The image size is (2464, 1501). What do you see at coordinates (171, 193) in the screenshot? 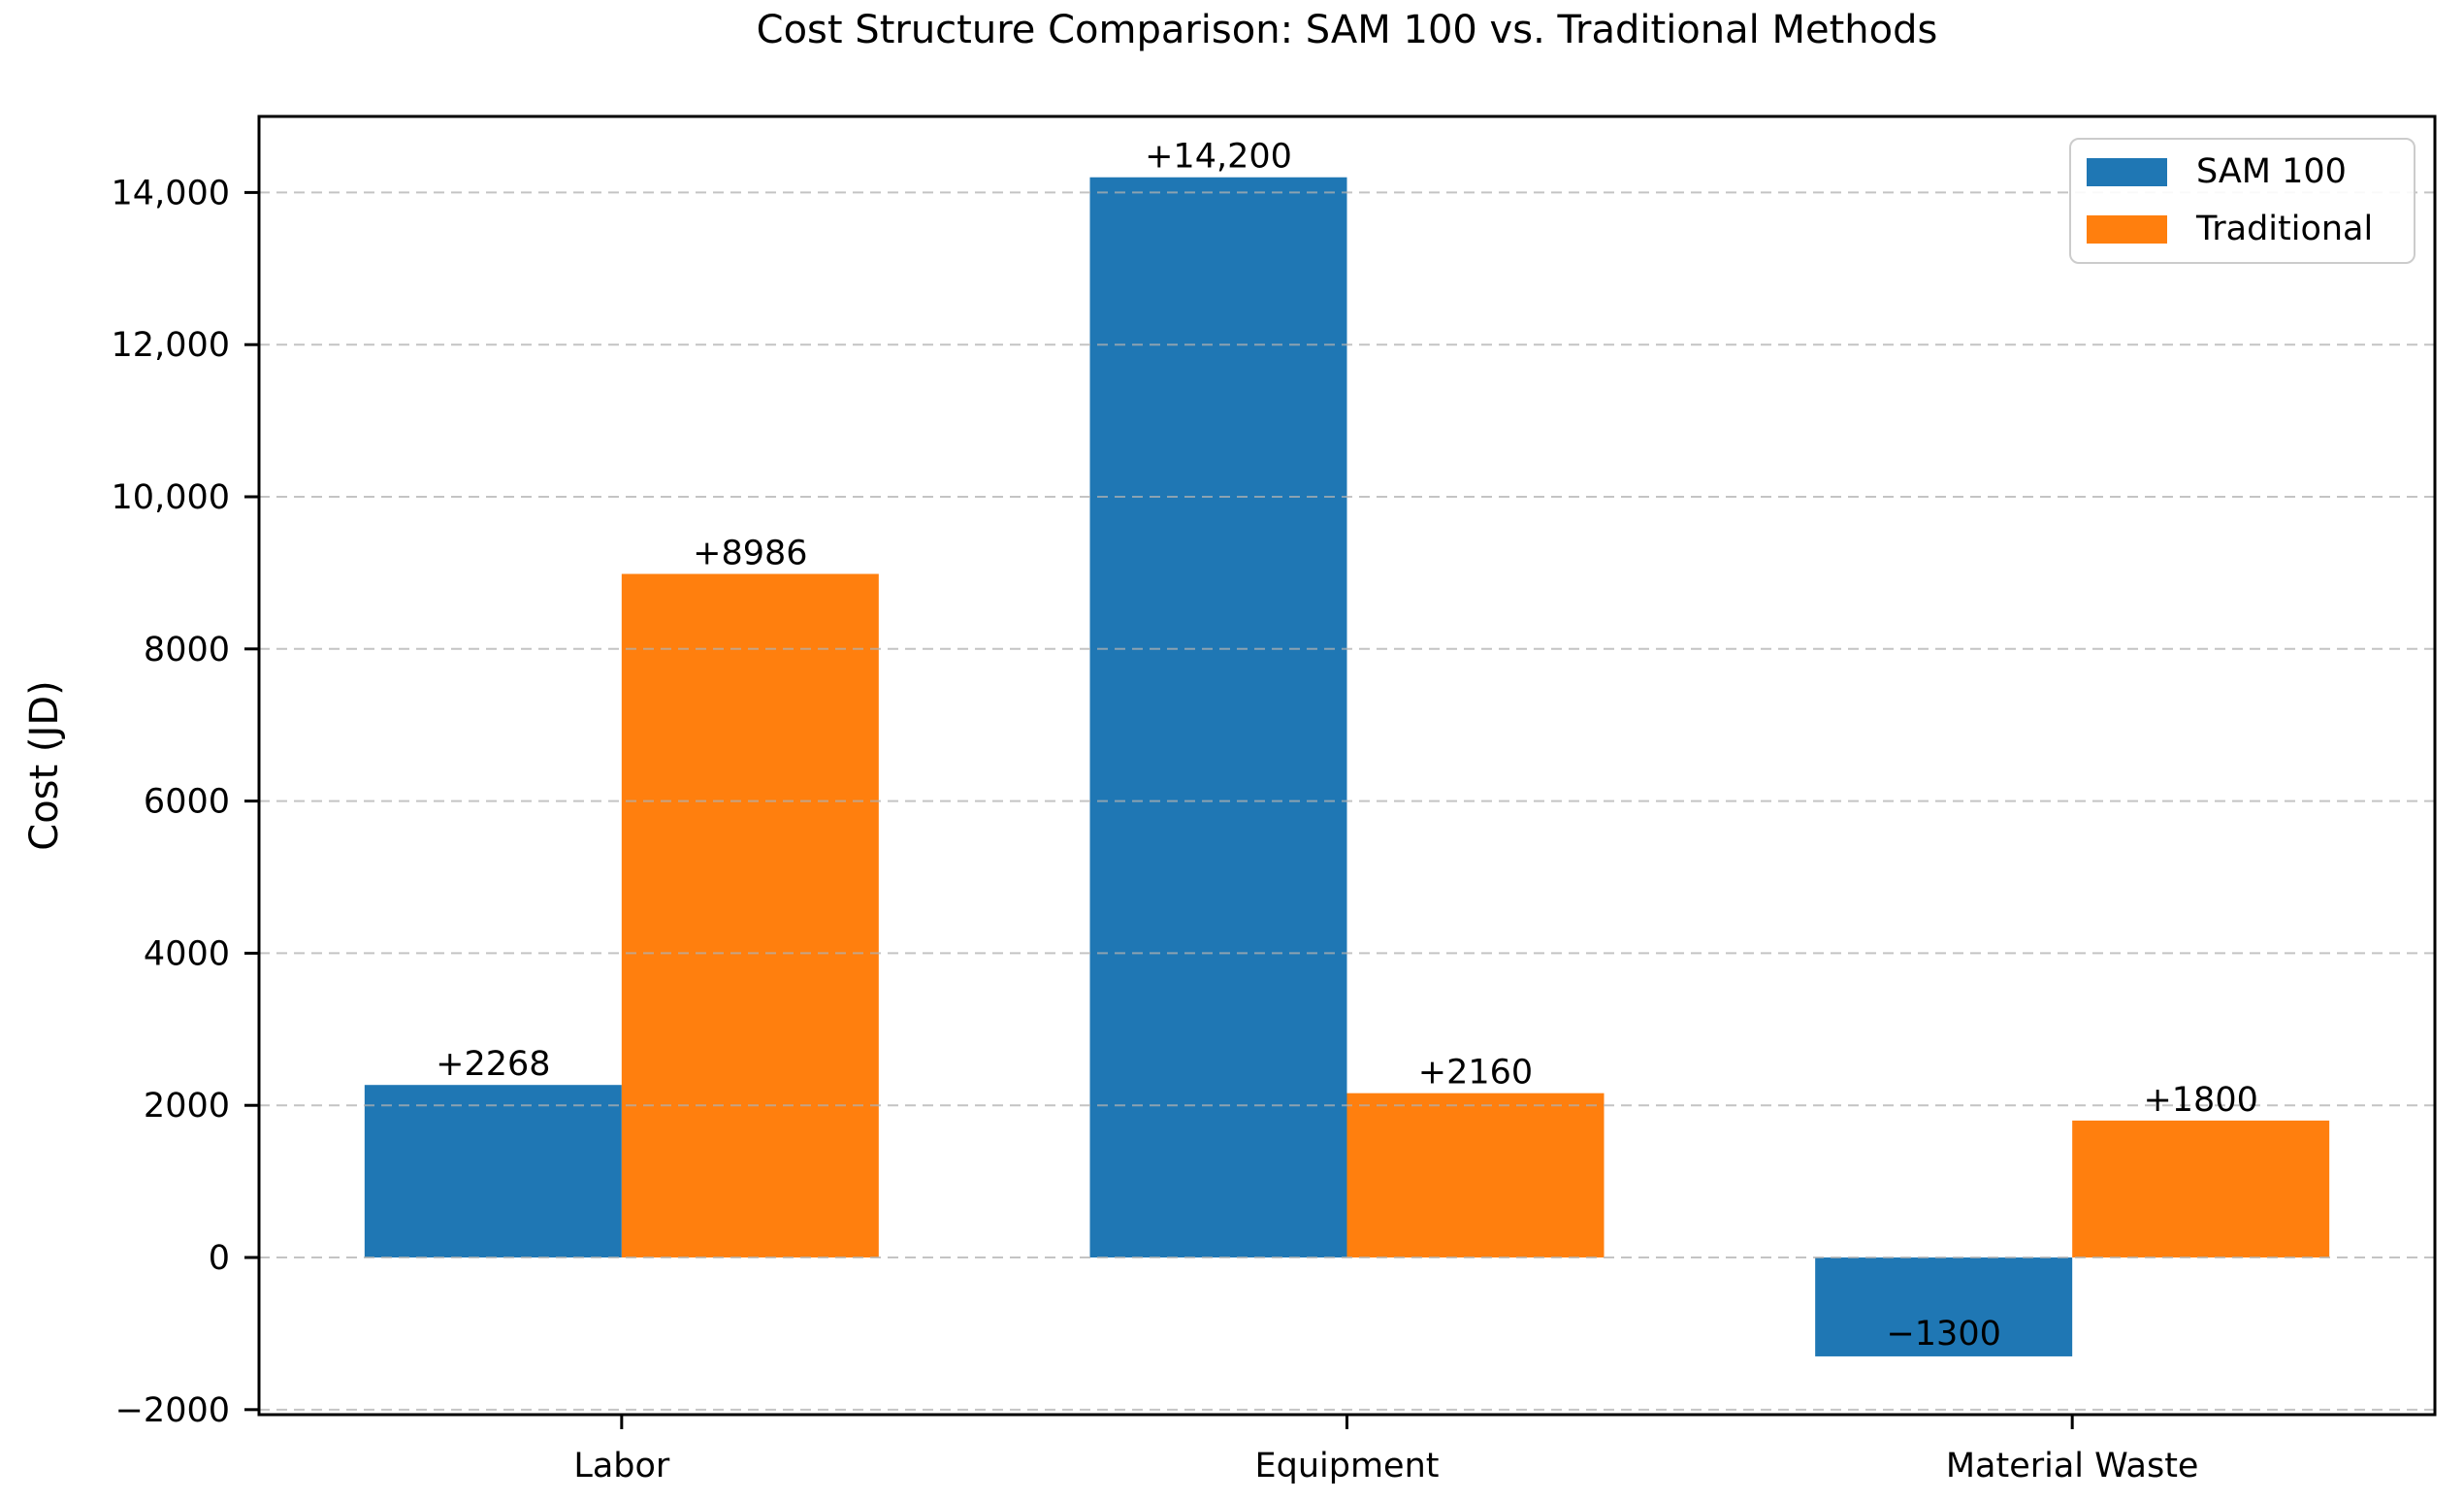
I see `y-tick-label-14000: 14,000` at bounding box center [171, 193].